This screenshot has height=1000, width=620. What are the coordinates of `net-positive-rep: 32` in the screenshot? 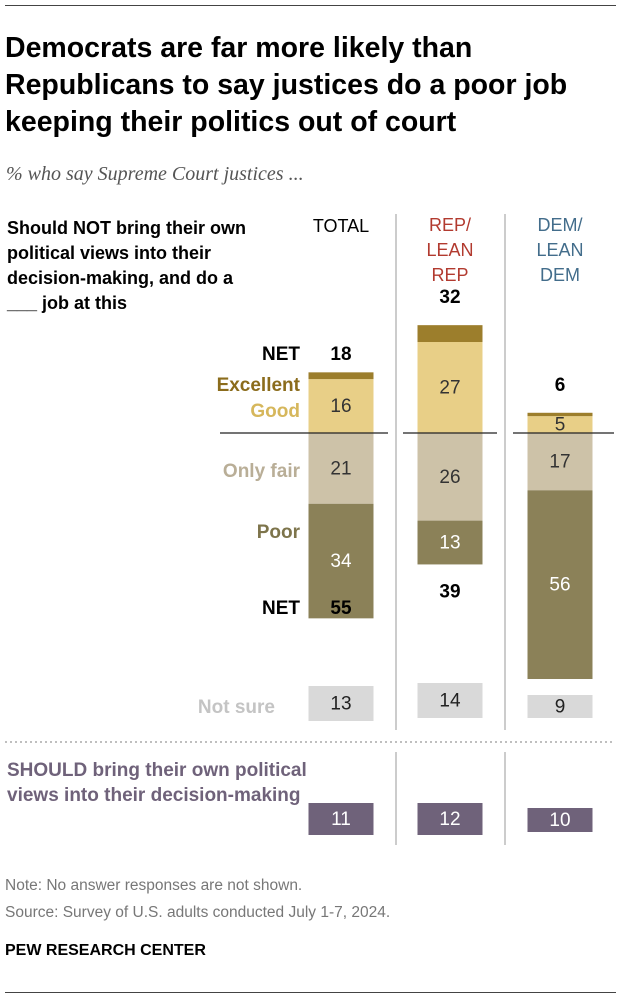 It's located at (449, 297).